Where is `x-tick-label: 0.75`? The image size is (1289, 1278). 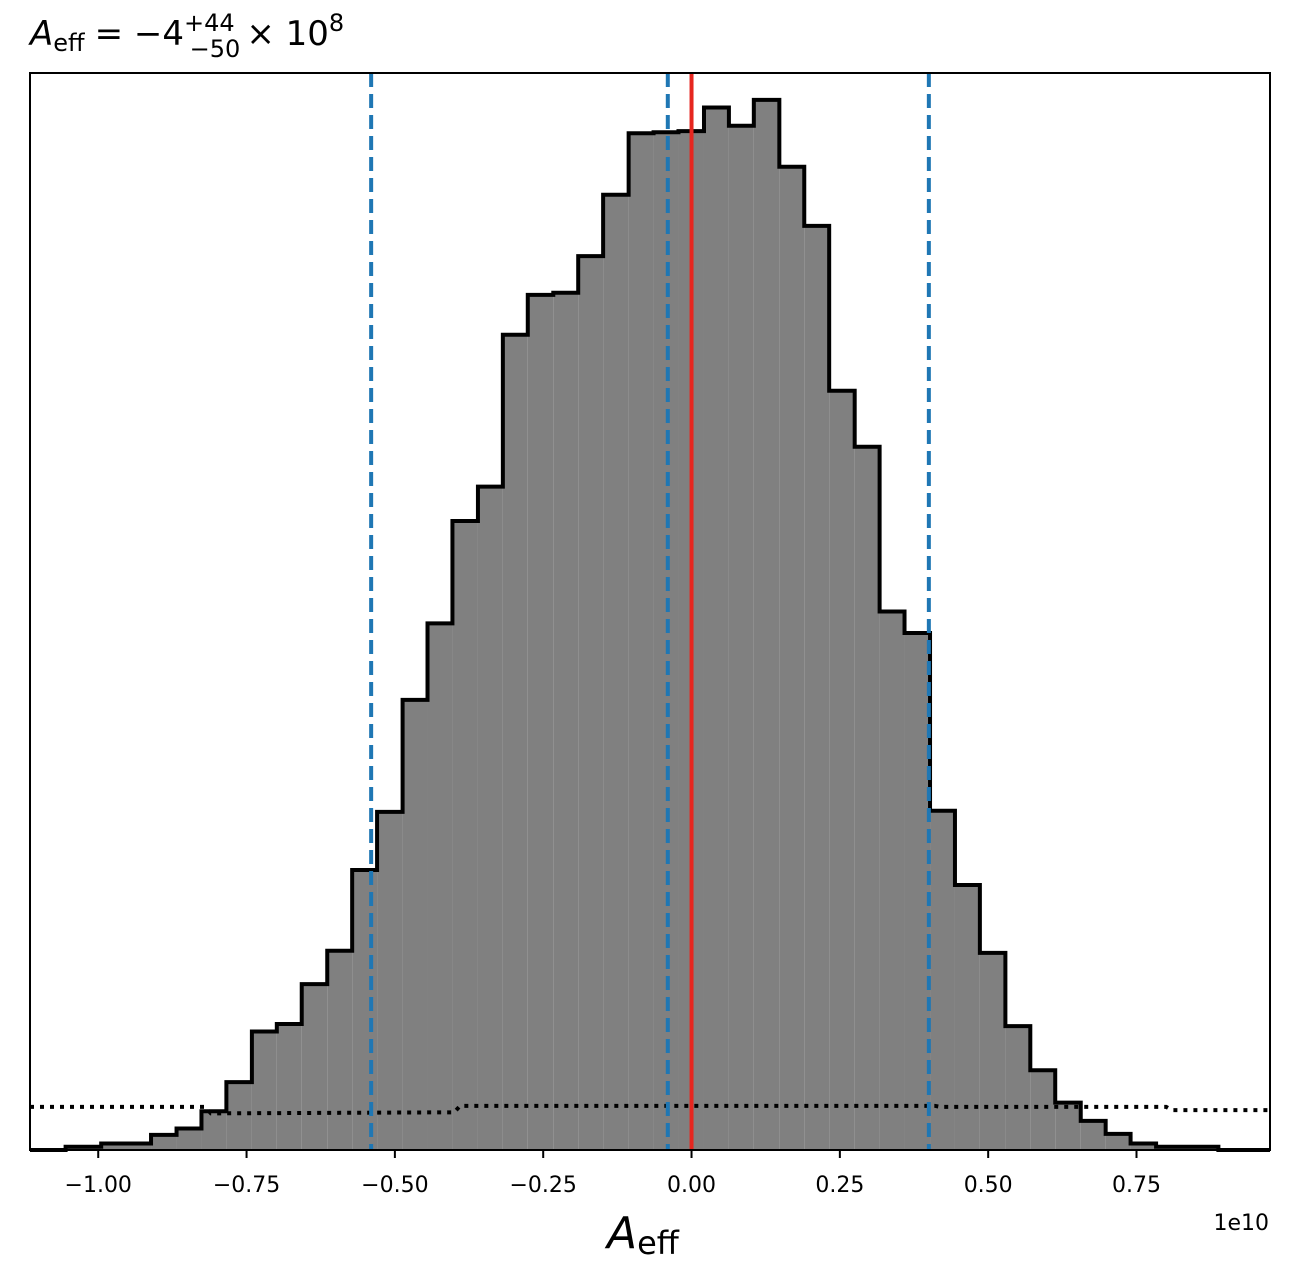
x-tick-label: 0.75 is located at coordinates (1136, 1185).